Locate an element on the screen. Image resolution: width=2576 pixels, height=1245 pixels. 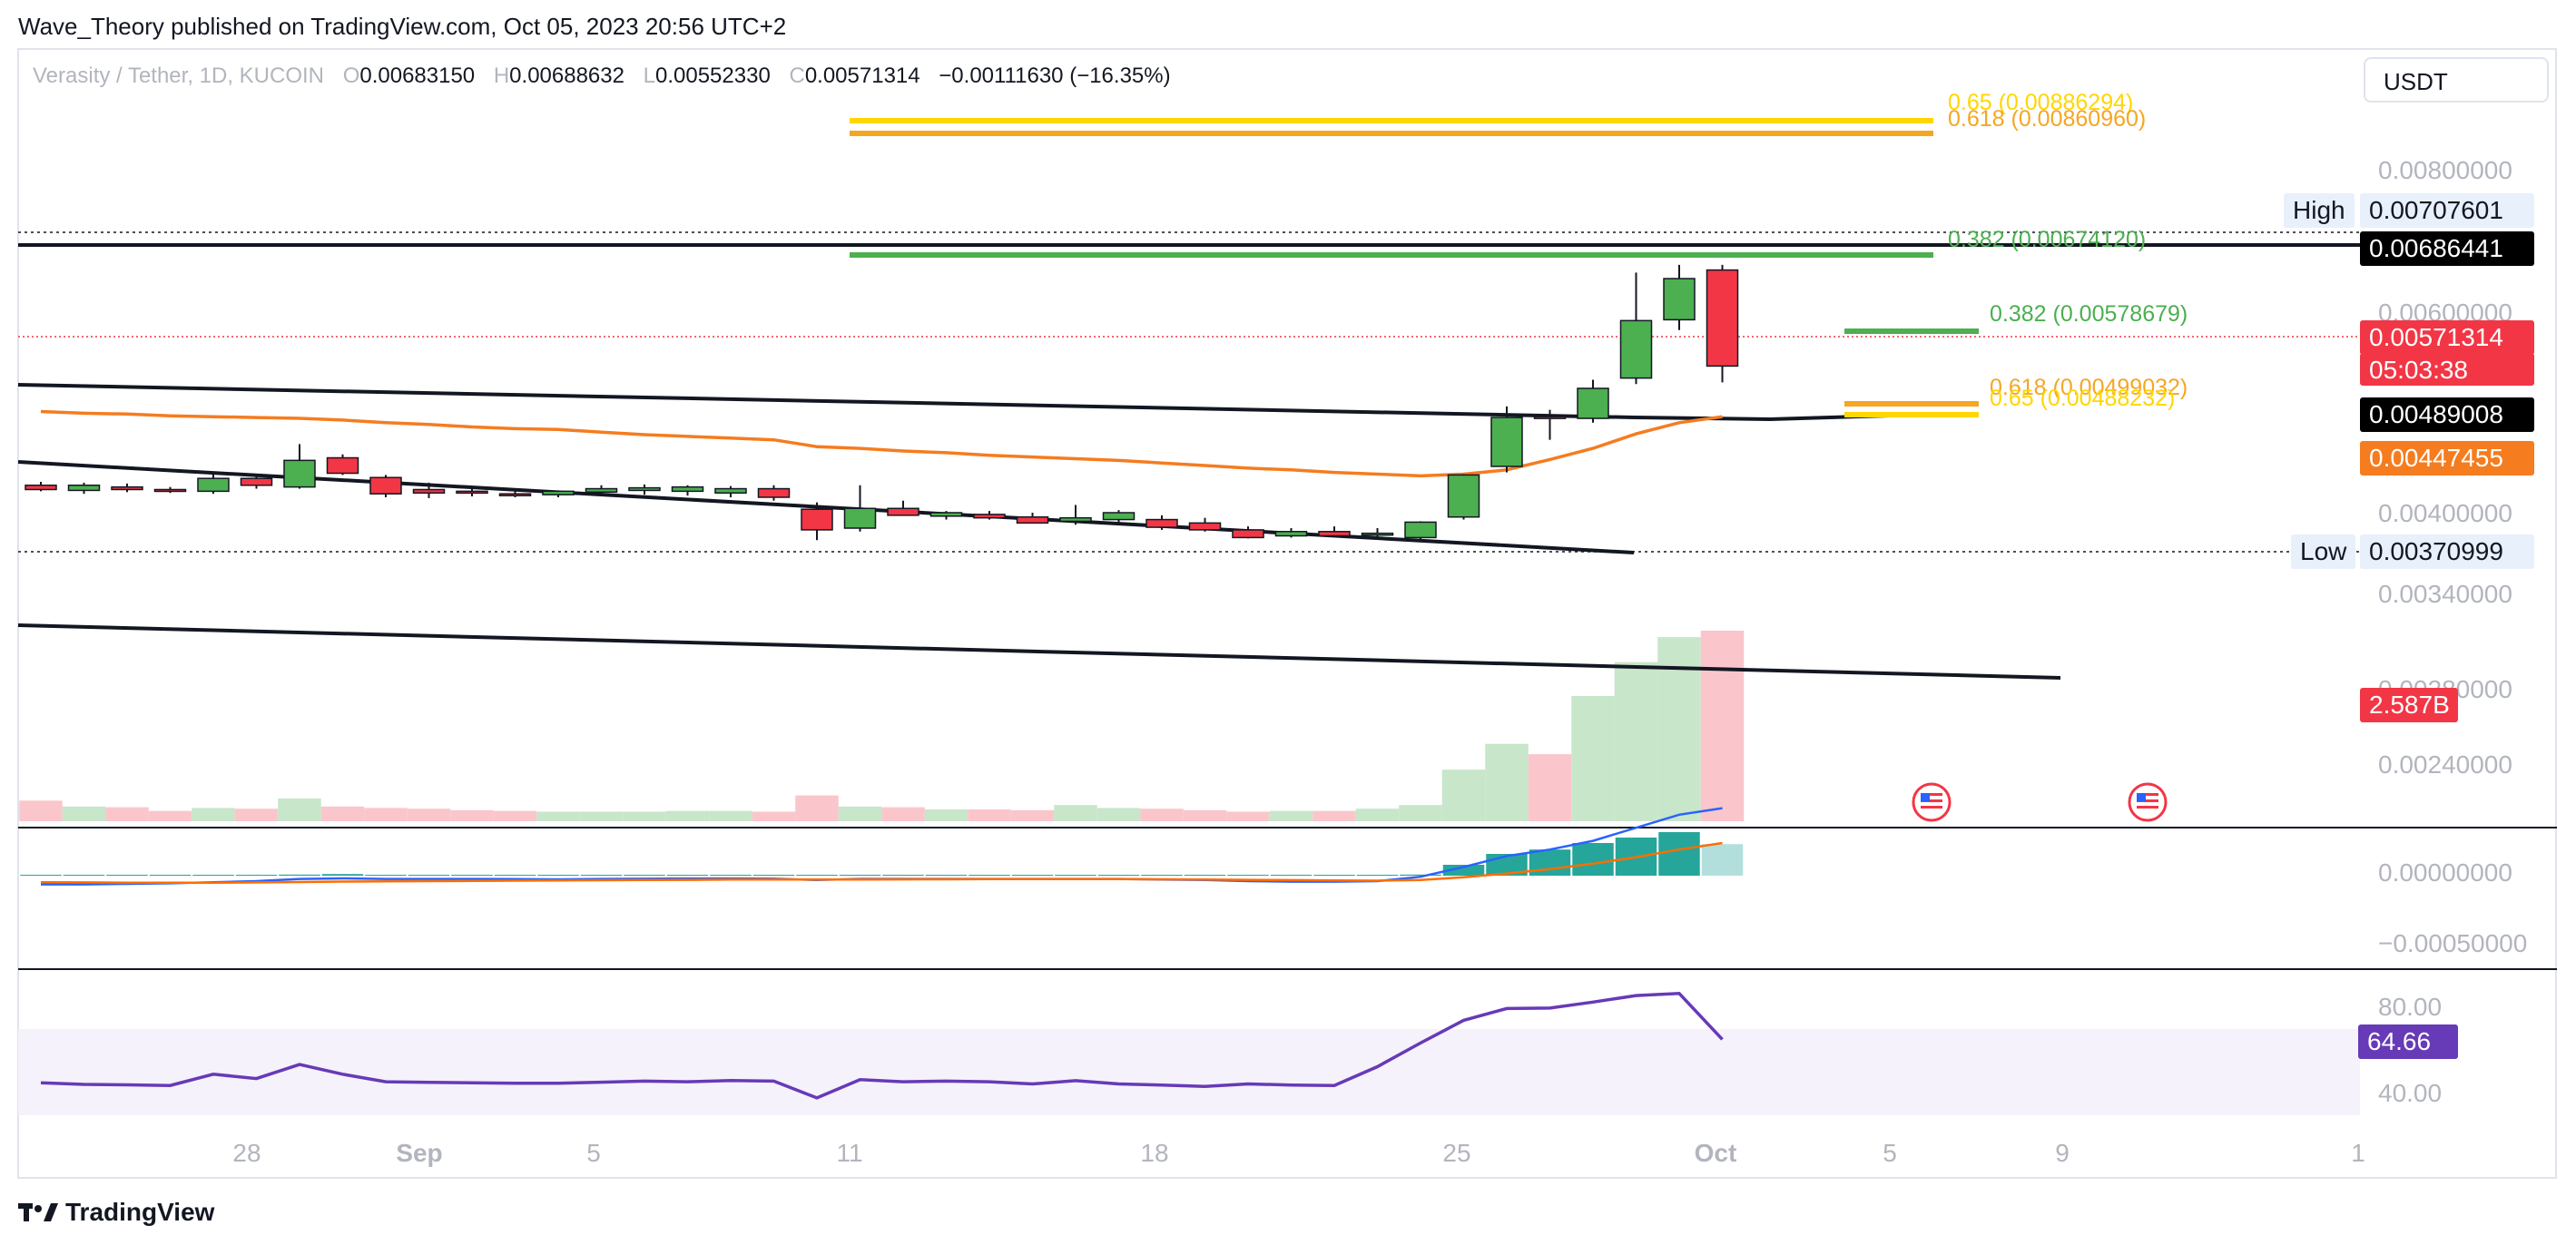
time-axis-label: Oct is located at coordinates (1716, 1153).